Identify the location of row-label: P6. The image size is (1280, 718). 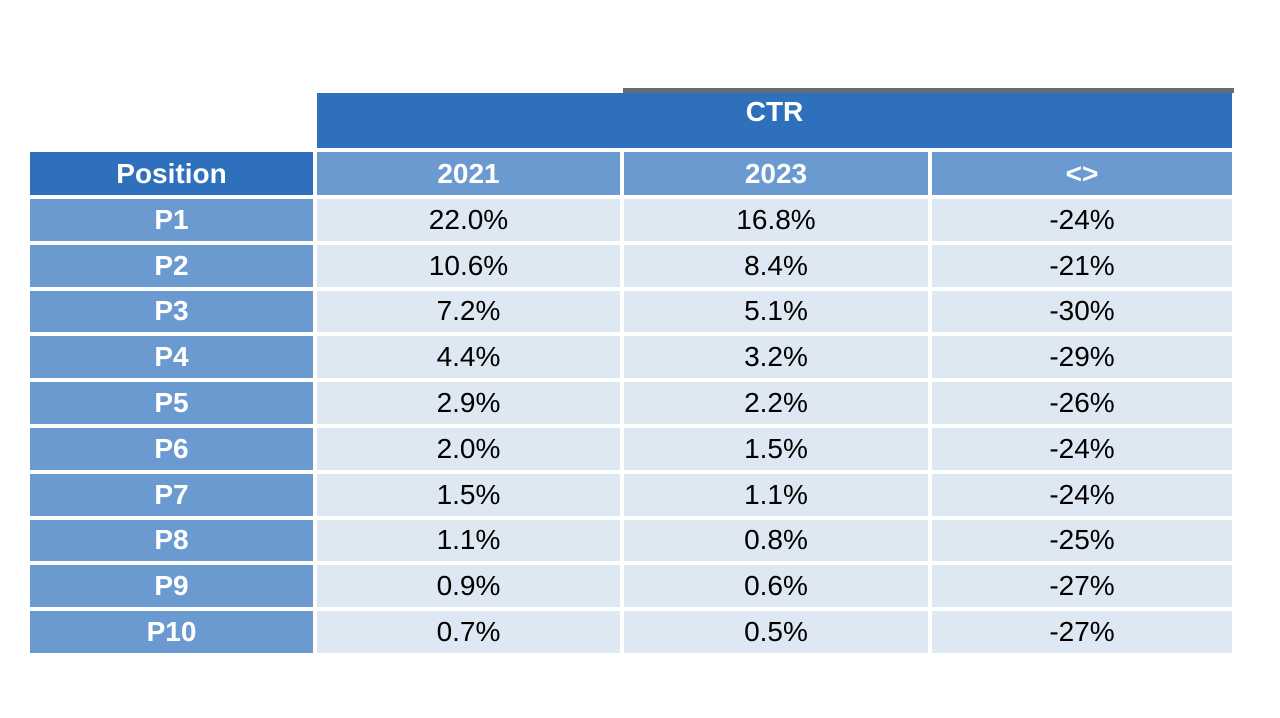
(171, 448).